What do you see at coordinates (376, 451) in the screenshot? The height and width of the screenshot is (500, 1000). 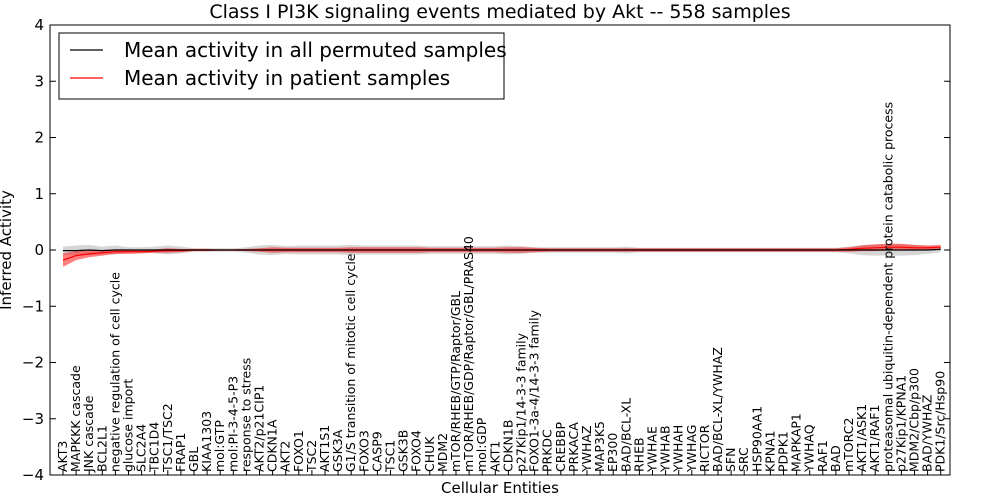 I see `entity-label: CASP9` at bounding box center [376, 451].